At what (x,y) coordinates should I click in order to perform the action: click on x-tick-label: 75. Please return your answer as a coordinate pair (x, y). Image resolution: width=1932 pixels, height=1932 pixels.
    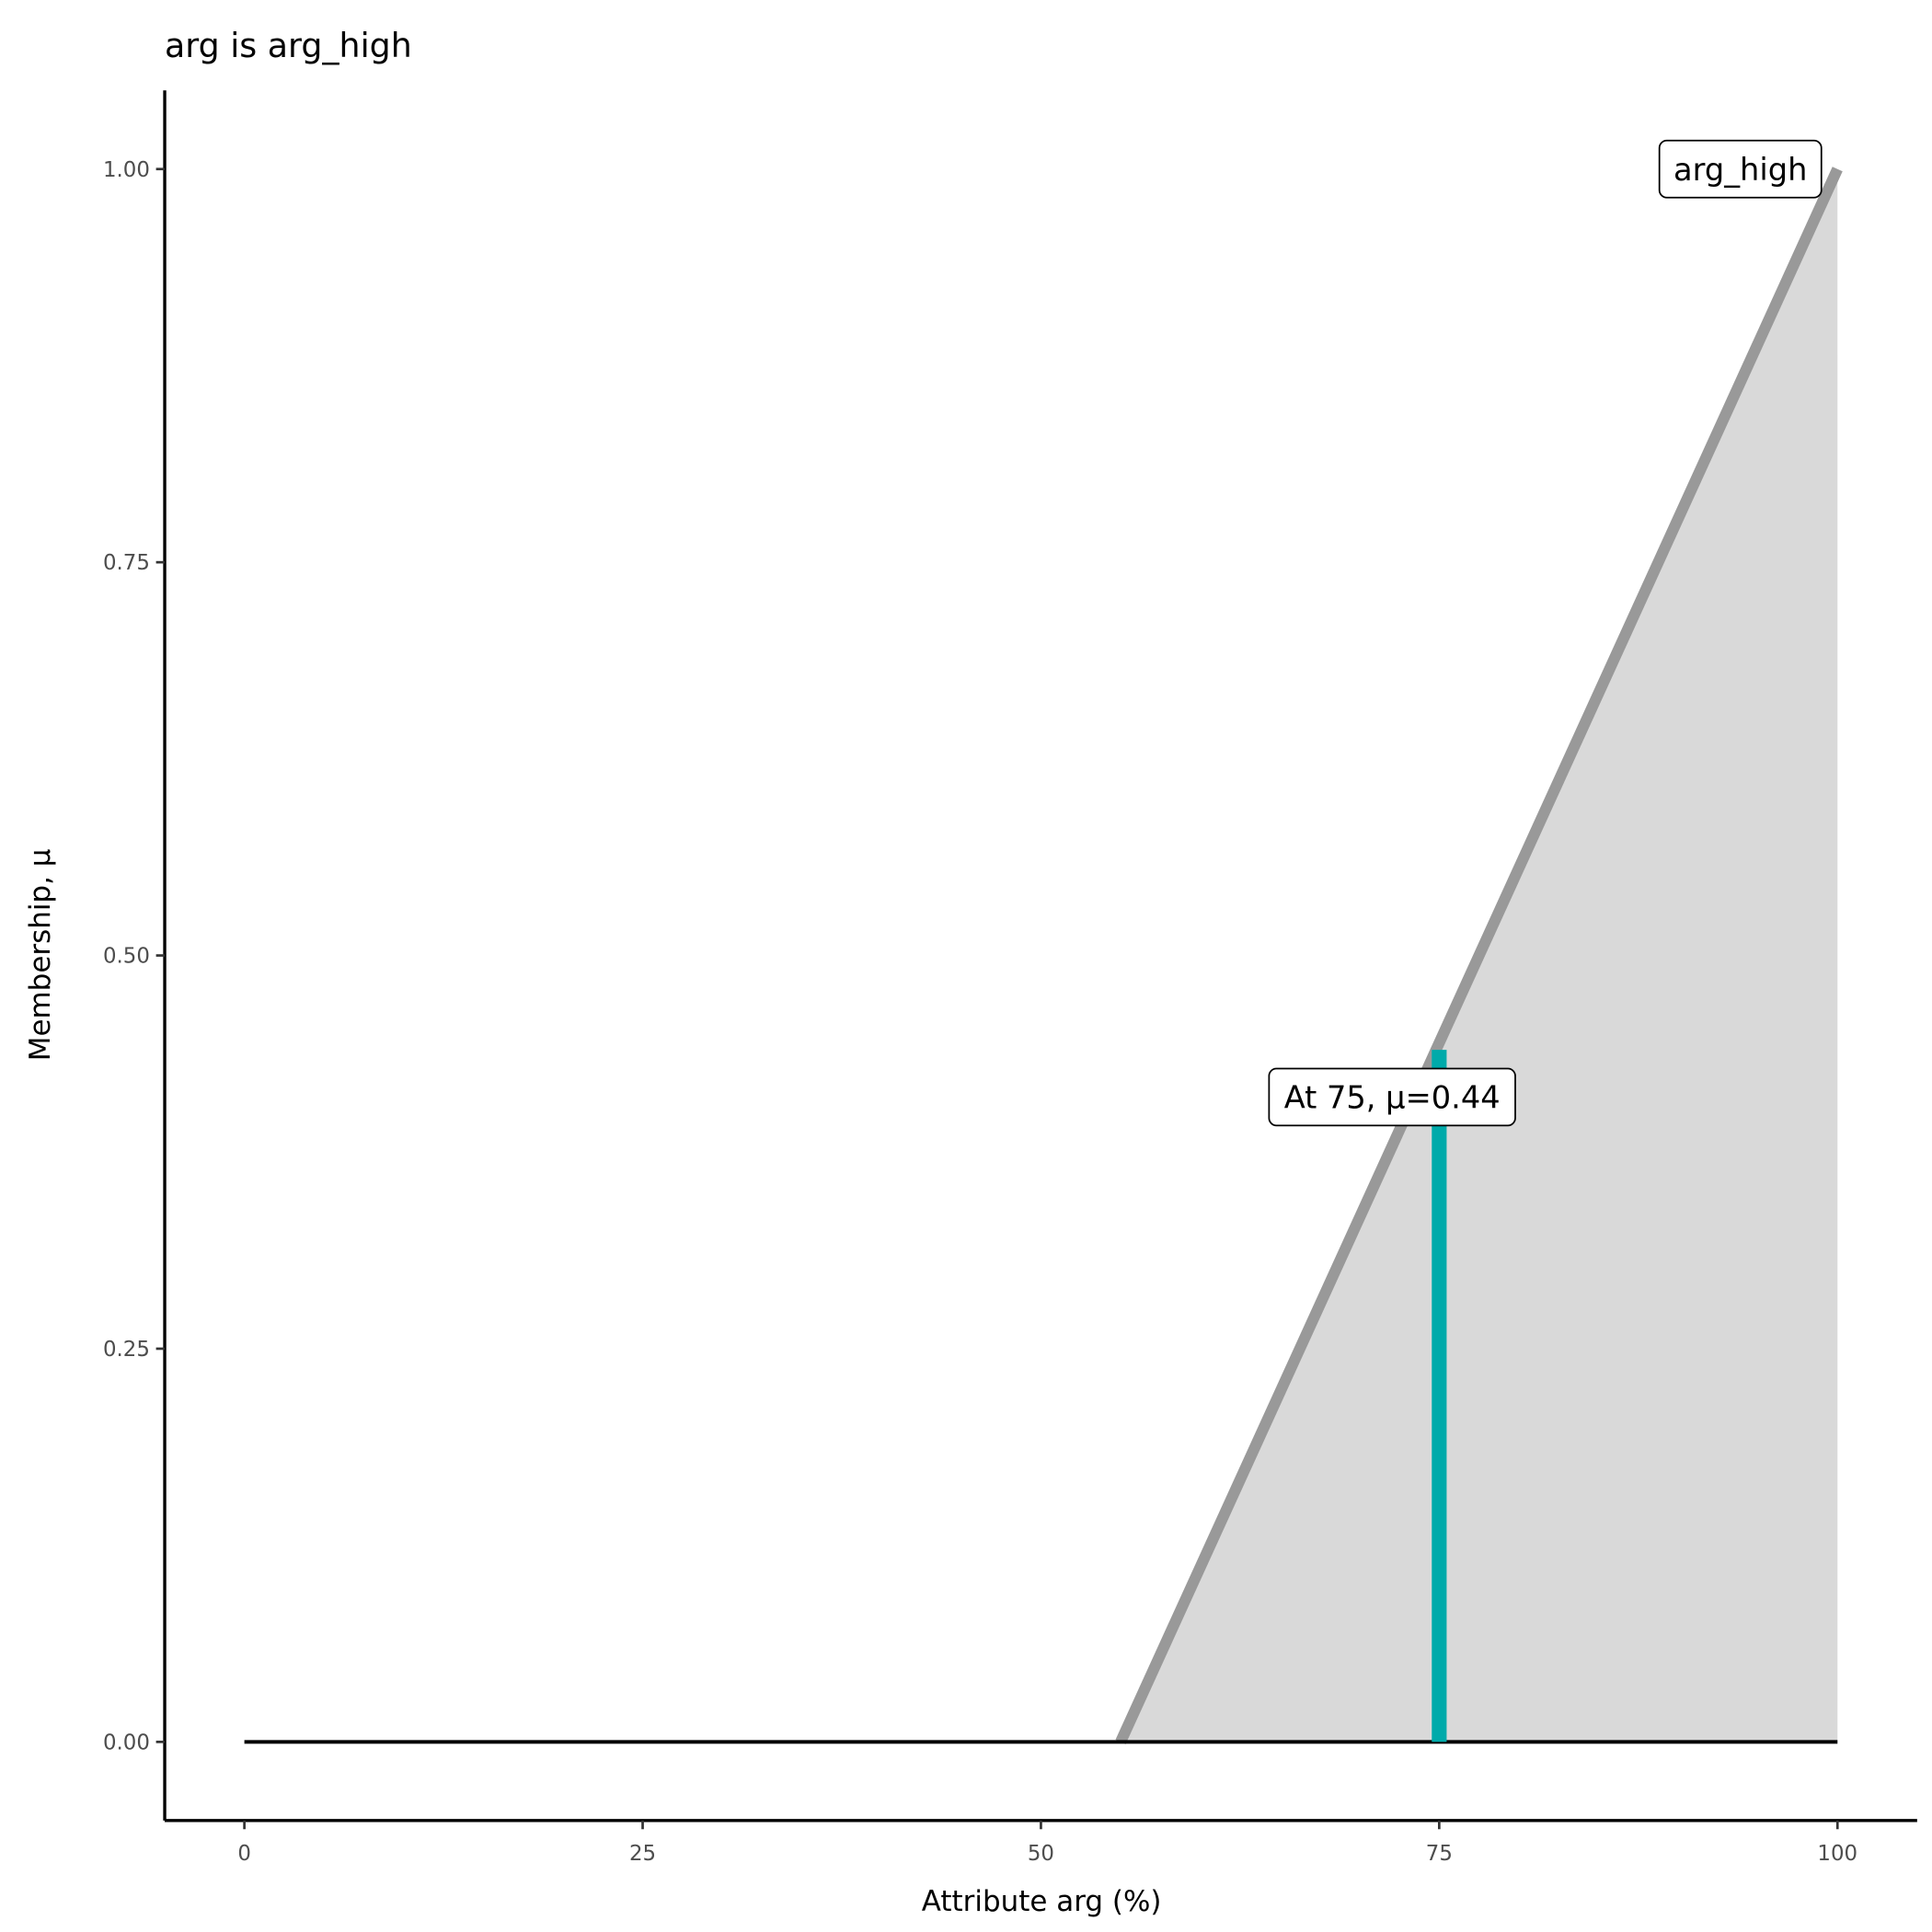
    Looking at the image, I should click on (1439, 1854).